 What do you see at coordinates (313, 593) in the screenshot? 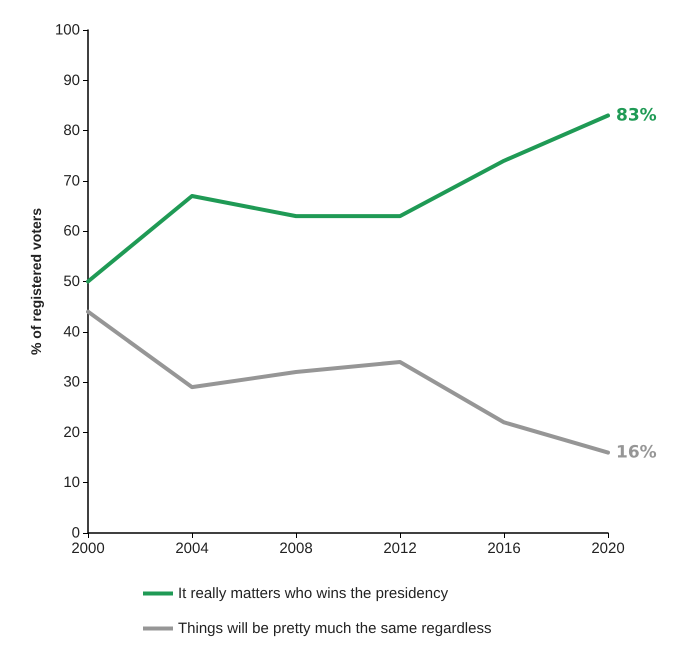
I see `legend-label: It really matters who wins the presidency` at bounding box center [313, 593].